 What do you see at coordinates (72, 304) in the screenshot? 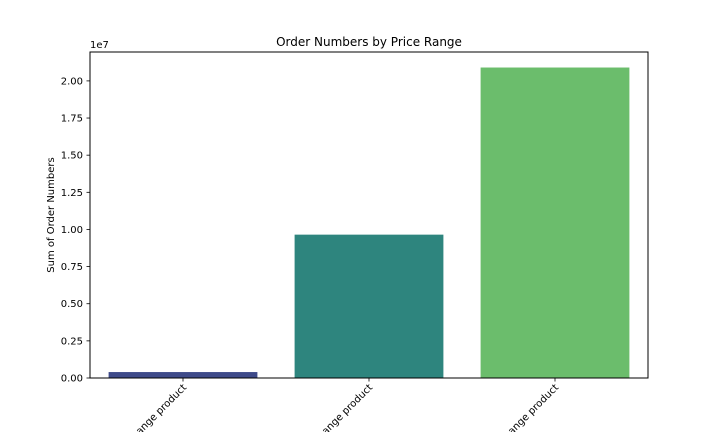
I see `y-tick-label: 0.50` at bounding box center [72, 304].